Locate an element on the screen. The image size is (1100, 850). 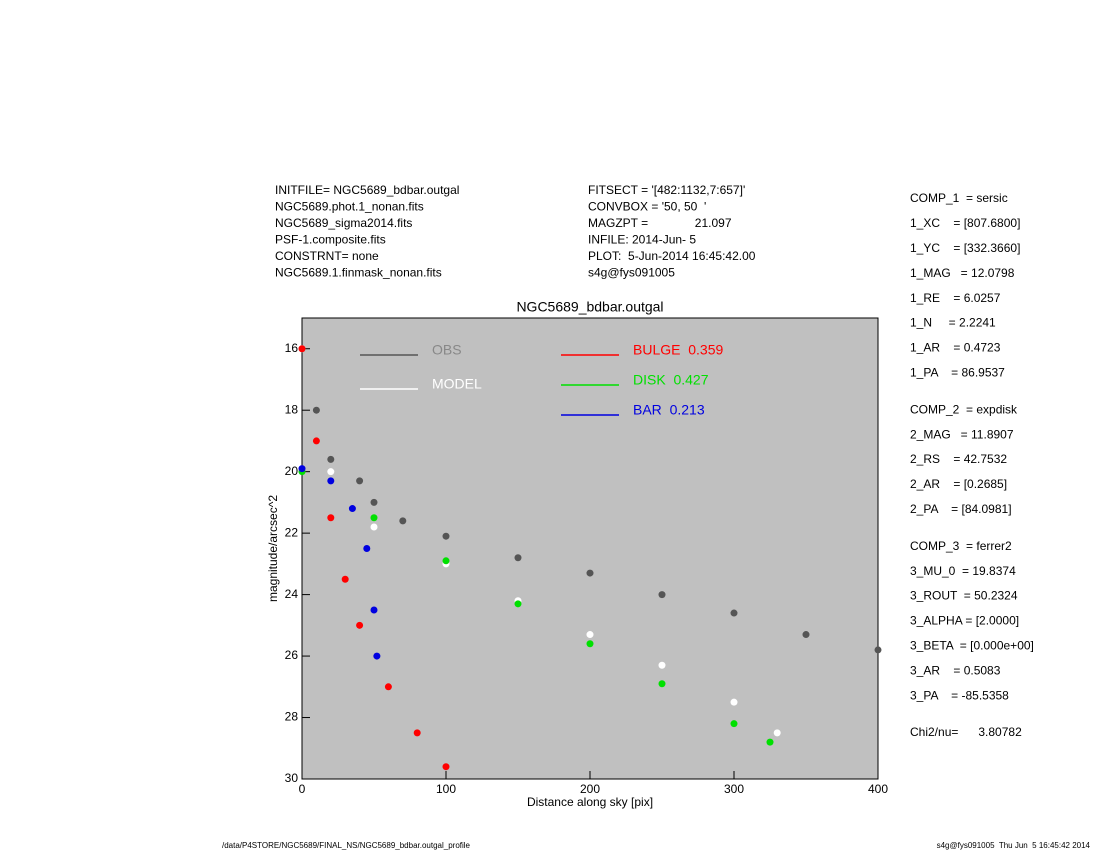
param-line: Chi2/nu= 3.80782 is located at coordinates (966, 732).